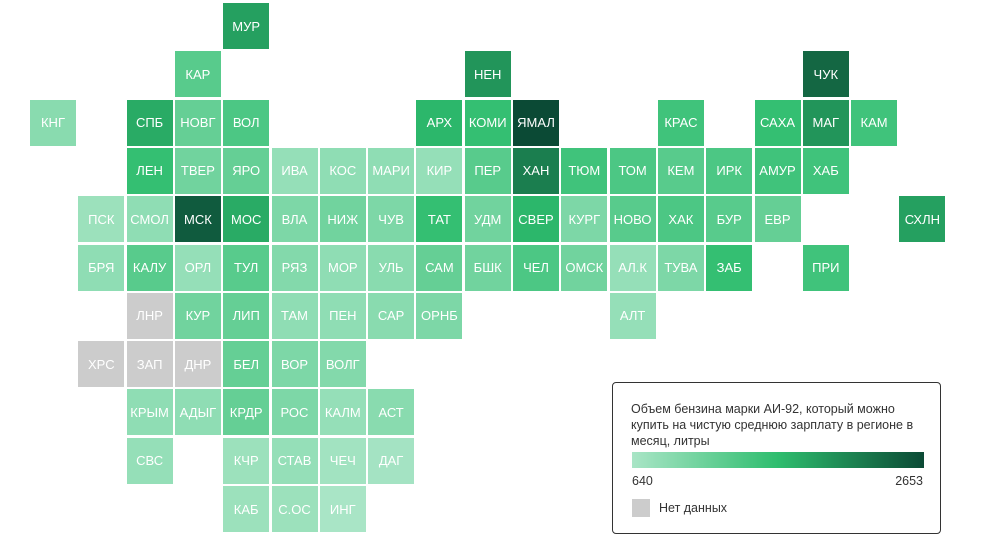 This screenshot has width=1000, height=556. What do you see at coordinates (342, 460) in the screenshot?
I see `region-tile: ЧЕЧ` at bounding box center [342, 460].